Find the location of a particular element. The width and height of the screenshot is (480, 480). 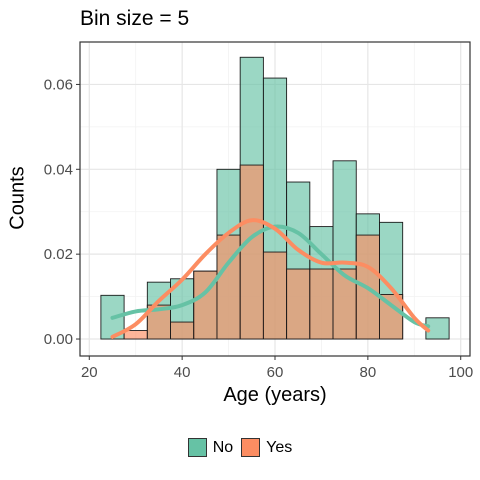

x-tick-label: 80 is located at coordinates (368, 372).